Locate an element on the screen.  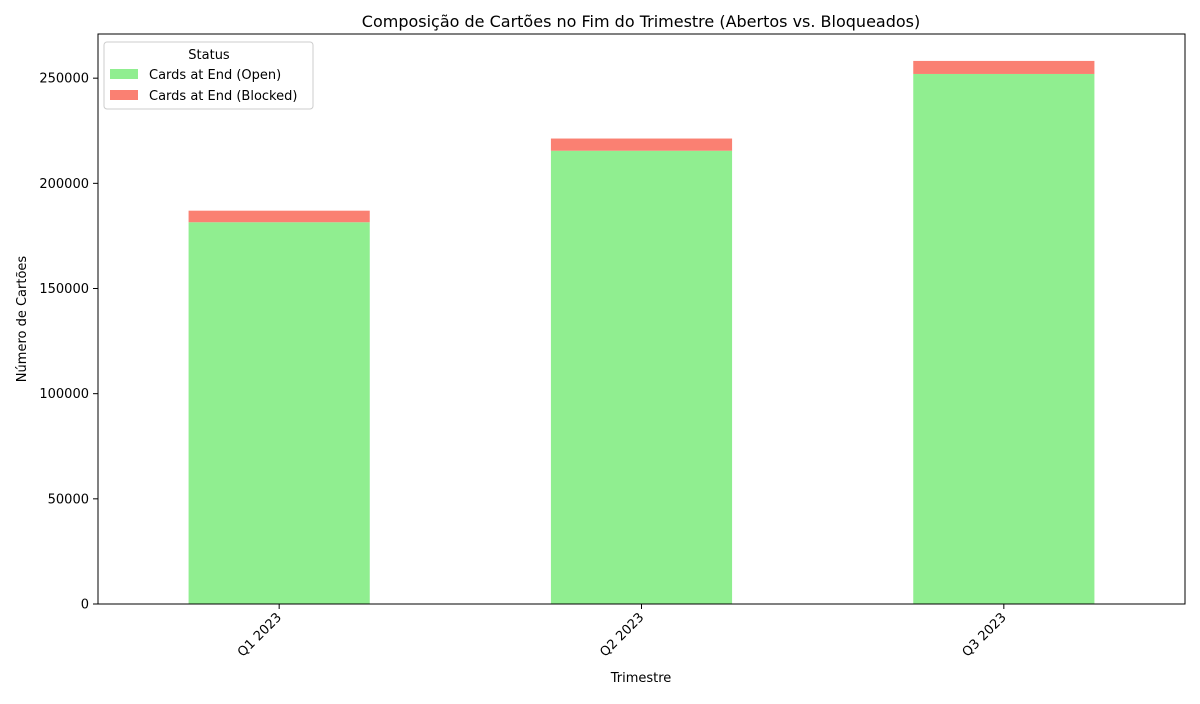
y-tick-label-5: 250000 is located at coordinates (64, 79).